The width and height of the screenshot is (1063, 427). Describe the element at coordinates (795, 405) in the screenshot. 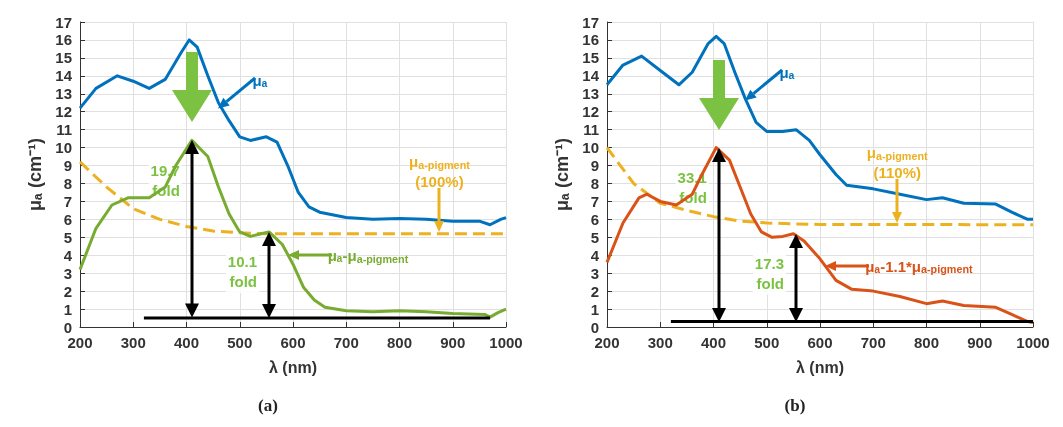

I see `text: (b)` at that location.